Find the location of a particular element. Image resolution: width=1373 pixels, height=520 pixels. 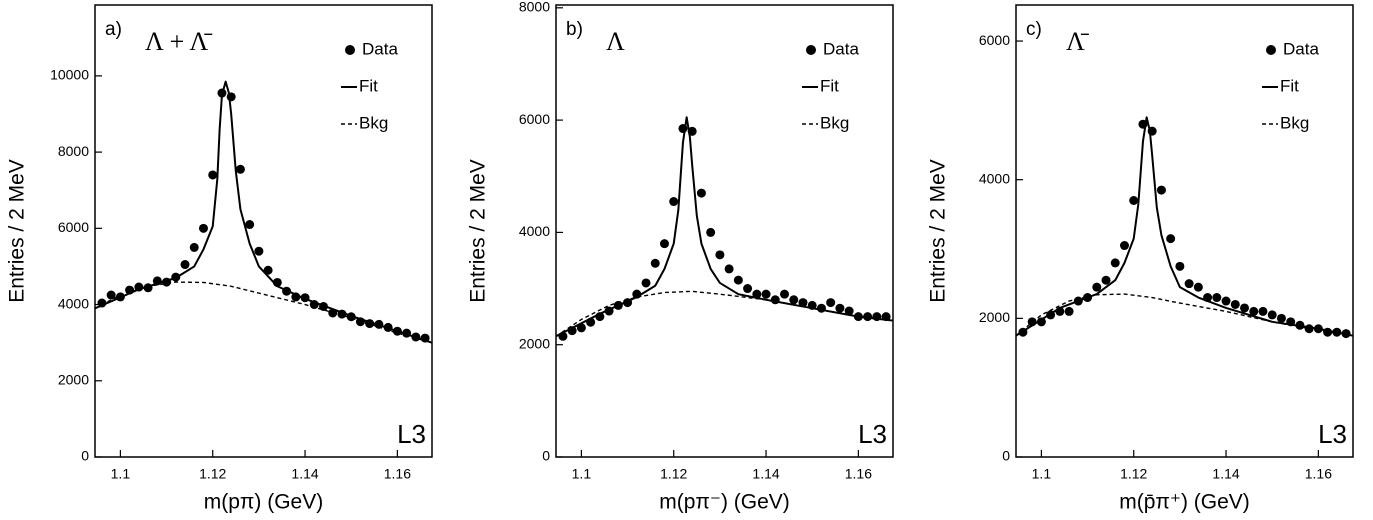

x-axis-label: m(pπ) (GeV) is located at coordinates (264, 502).